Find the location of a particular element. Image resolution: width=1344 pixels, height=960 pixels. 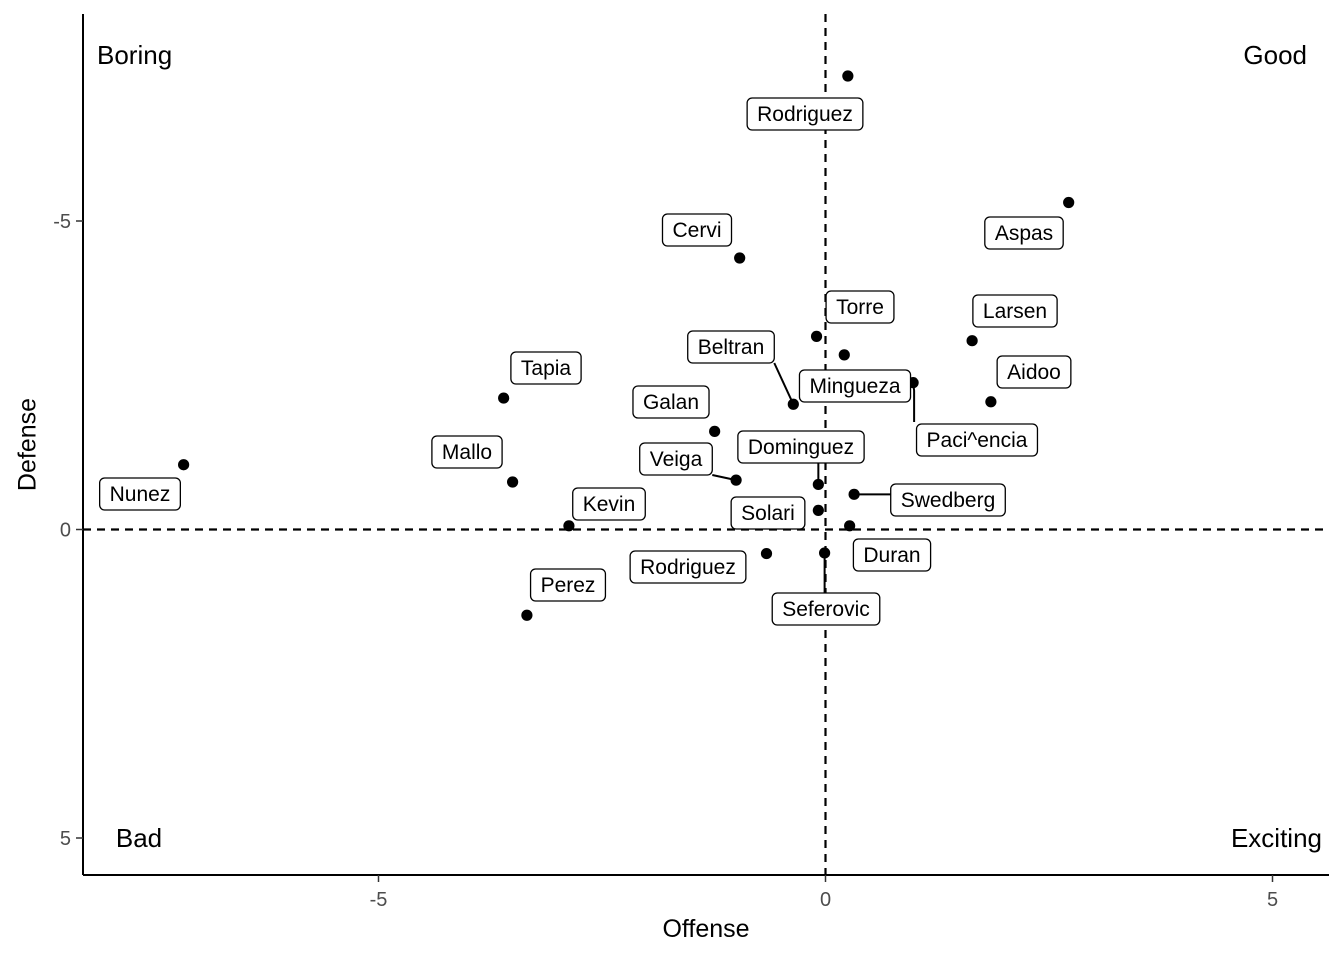

quadrant-label-good: Good is located at coordinates (1275, 55).